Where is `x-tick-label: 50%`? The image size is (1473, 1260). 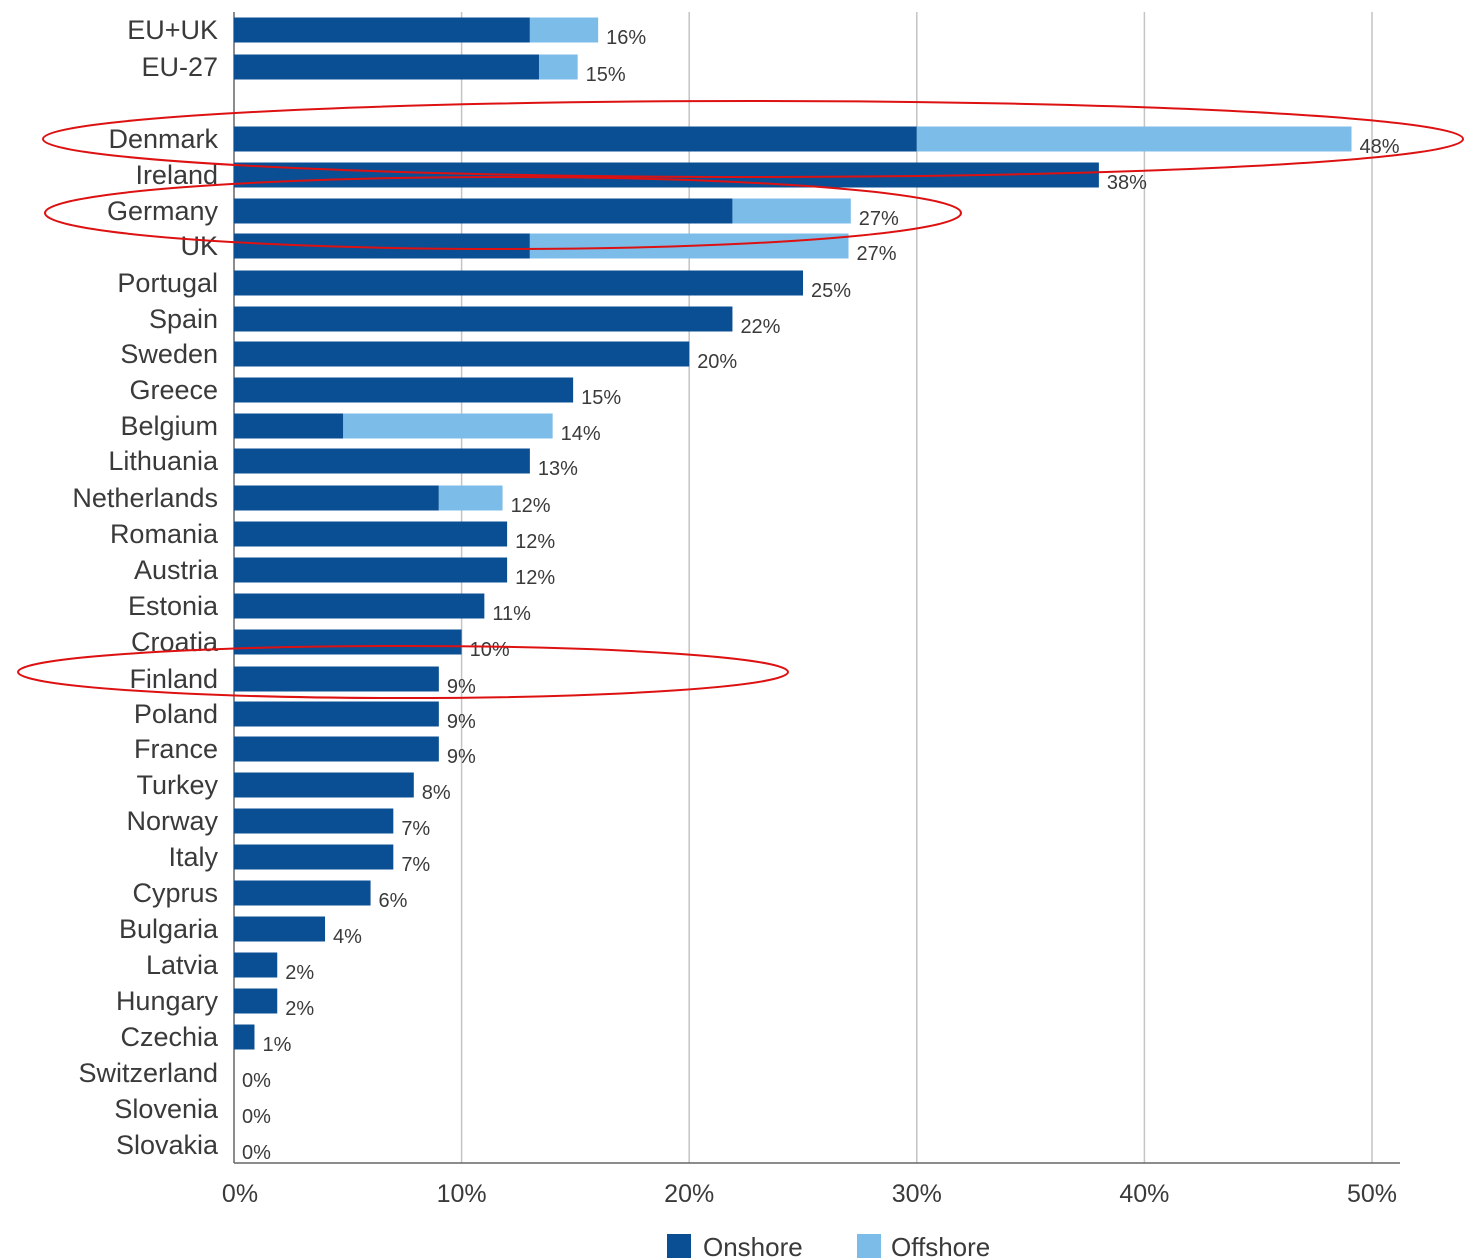 x-tick-label: 50% is located at coordinates (1372, 1194).